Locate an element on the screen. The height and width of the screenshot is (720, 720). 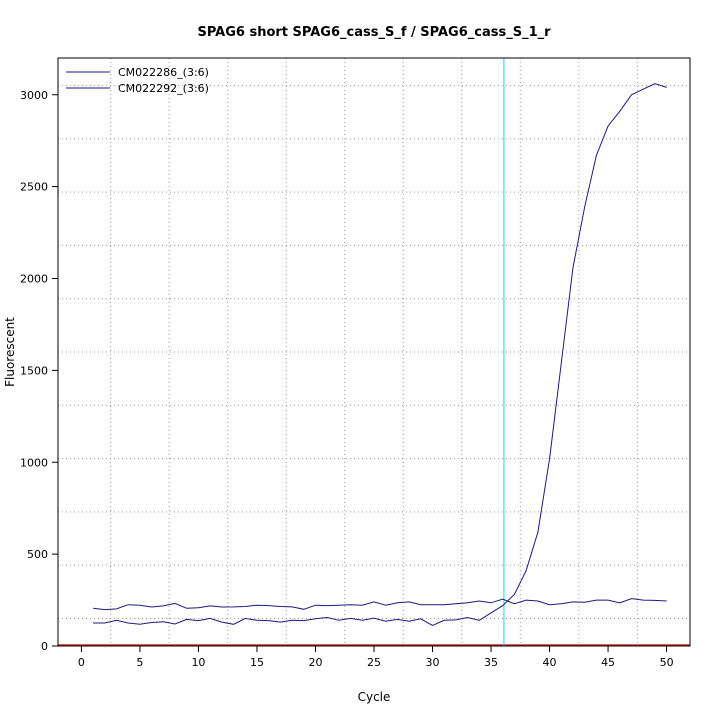
x-tick-label: 0 is located at coordinates (81, 662).